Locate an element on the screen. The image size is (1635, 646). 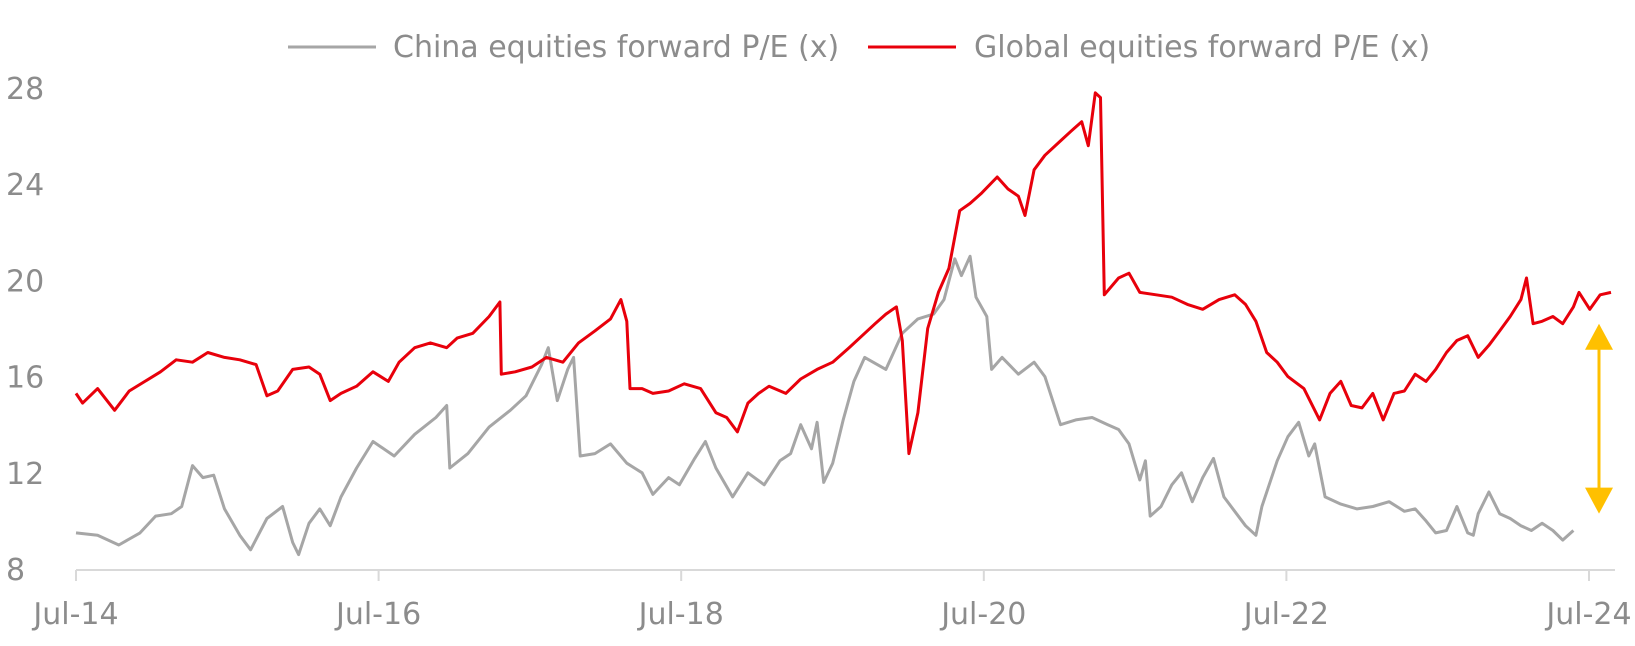
y-tick-label: 28 is located at coordinates (25, 89).